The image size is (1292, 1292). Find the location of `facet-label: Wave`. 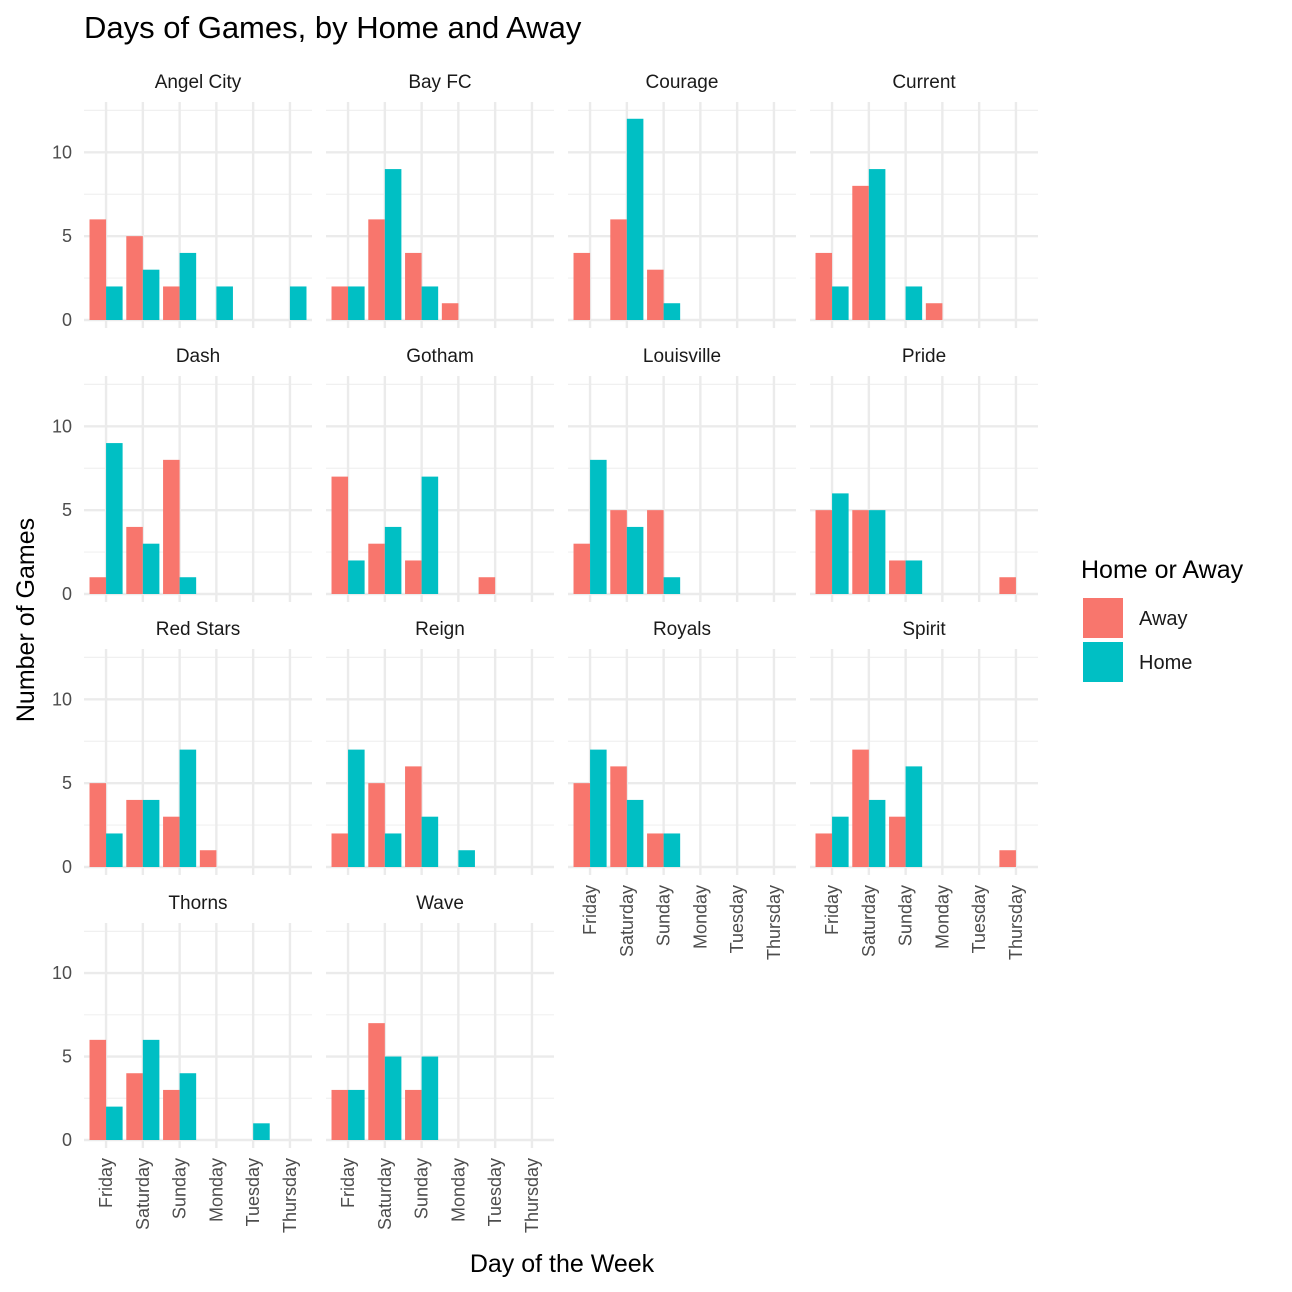

facet-label: Wave is located at coordinates (440, 903).